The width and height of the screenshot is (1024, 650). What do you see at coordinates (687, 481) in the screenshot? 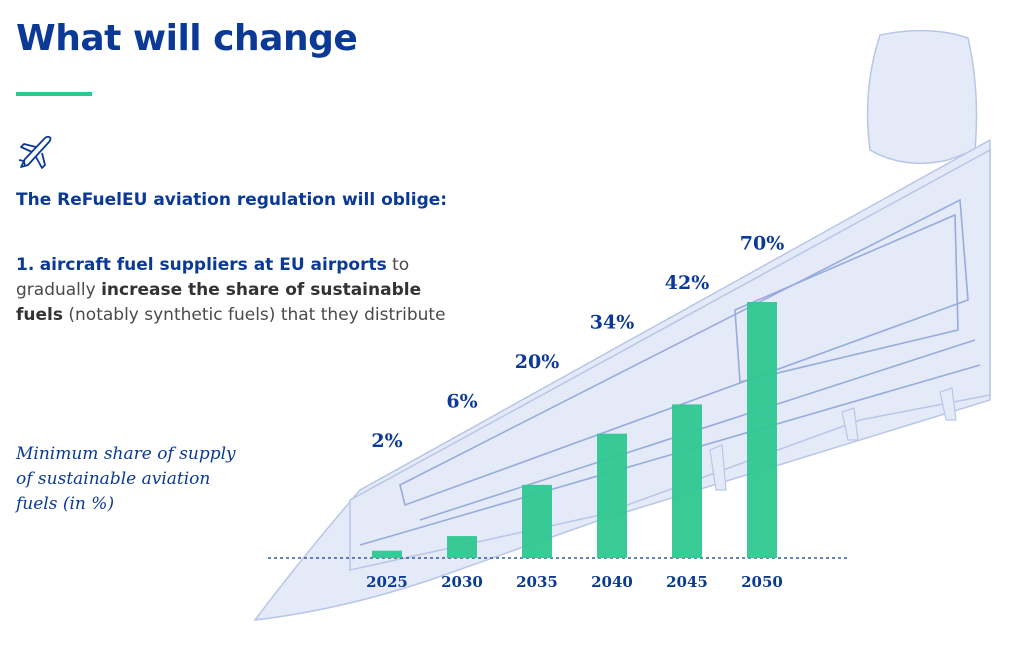
I see `bar-2045` at bounding box center [687, 481].